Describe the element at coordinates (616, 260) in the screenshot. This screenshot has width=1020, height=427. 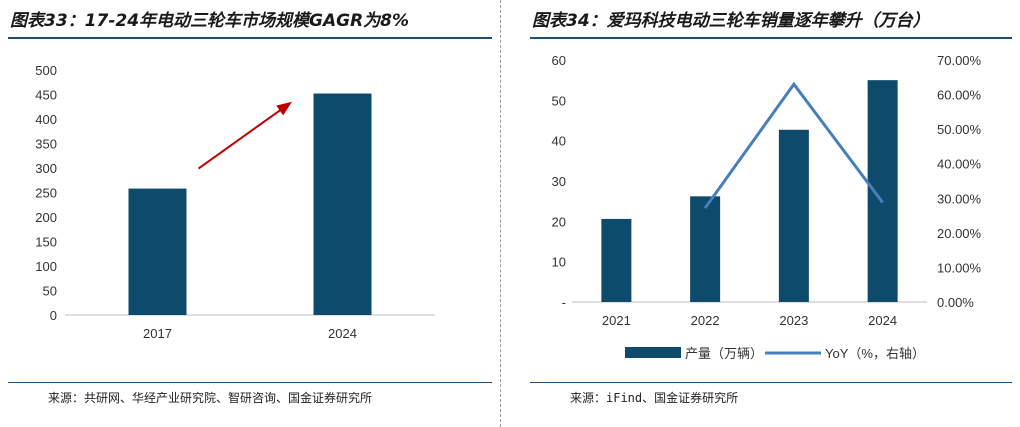
I see `bar-2021` at that location.